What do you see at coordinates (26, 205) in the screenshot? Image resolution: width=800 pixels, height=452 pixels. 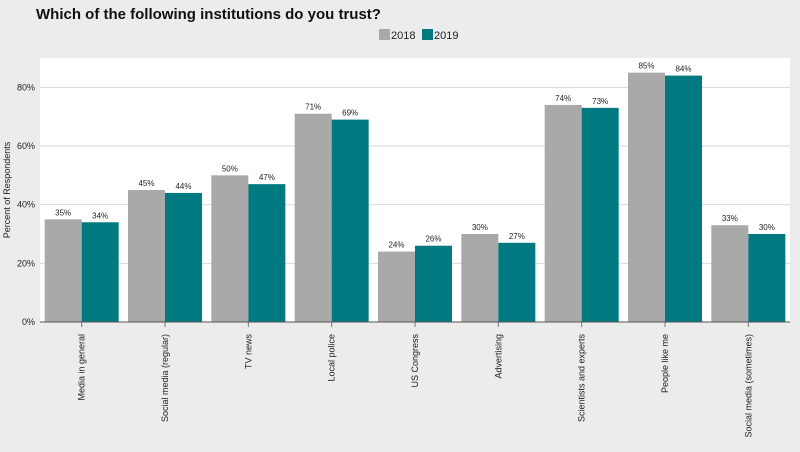 I see `y-tick-label: 40%` at bounding box center [26, 205].